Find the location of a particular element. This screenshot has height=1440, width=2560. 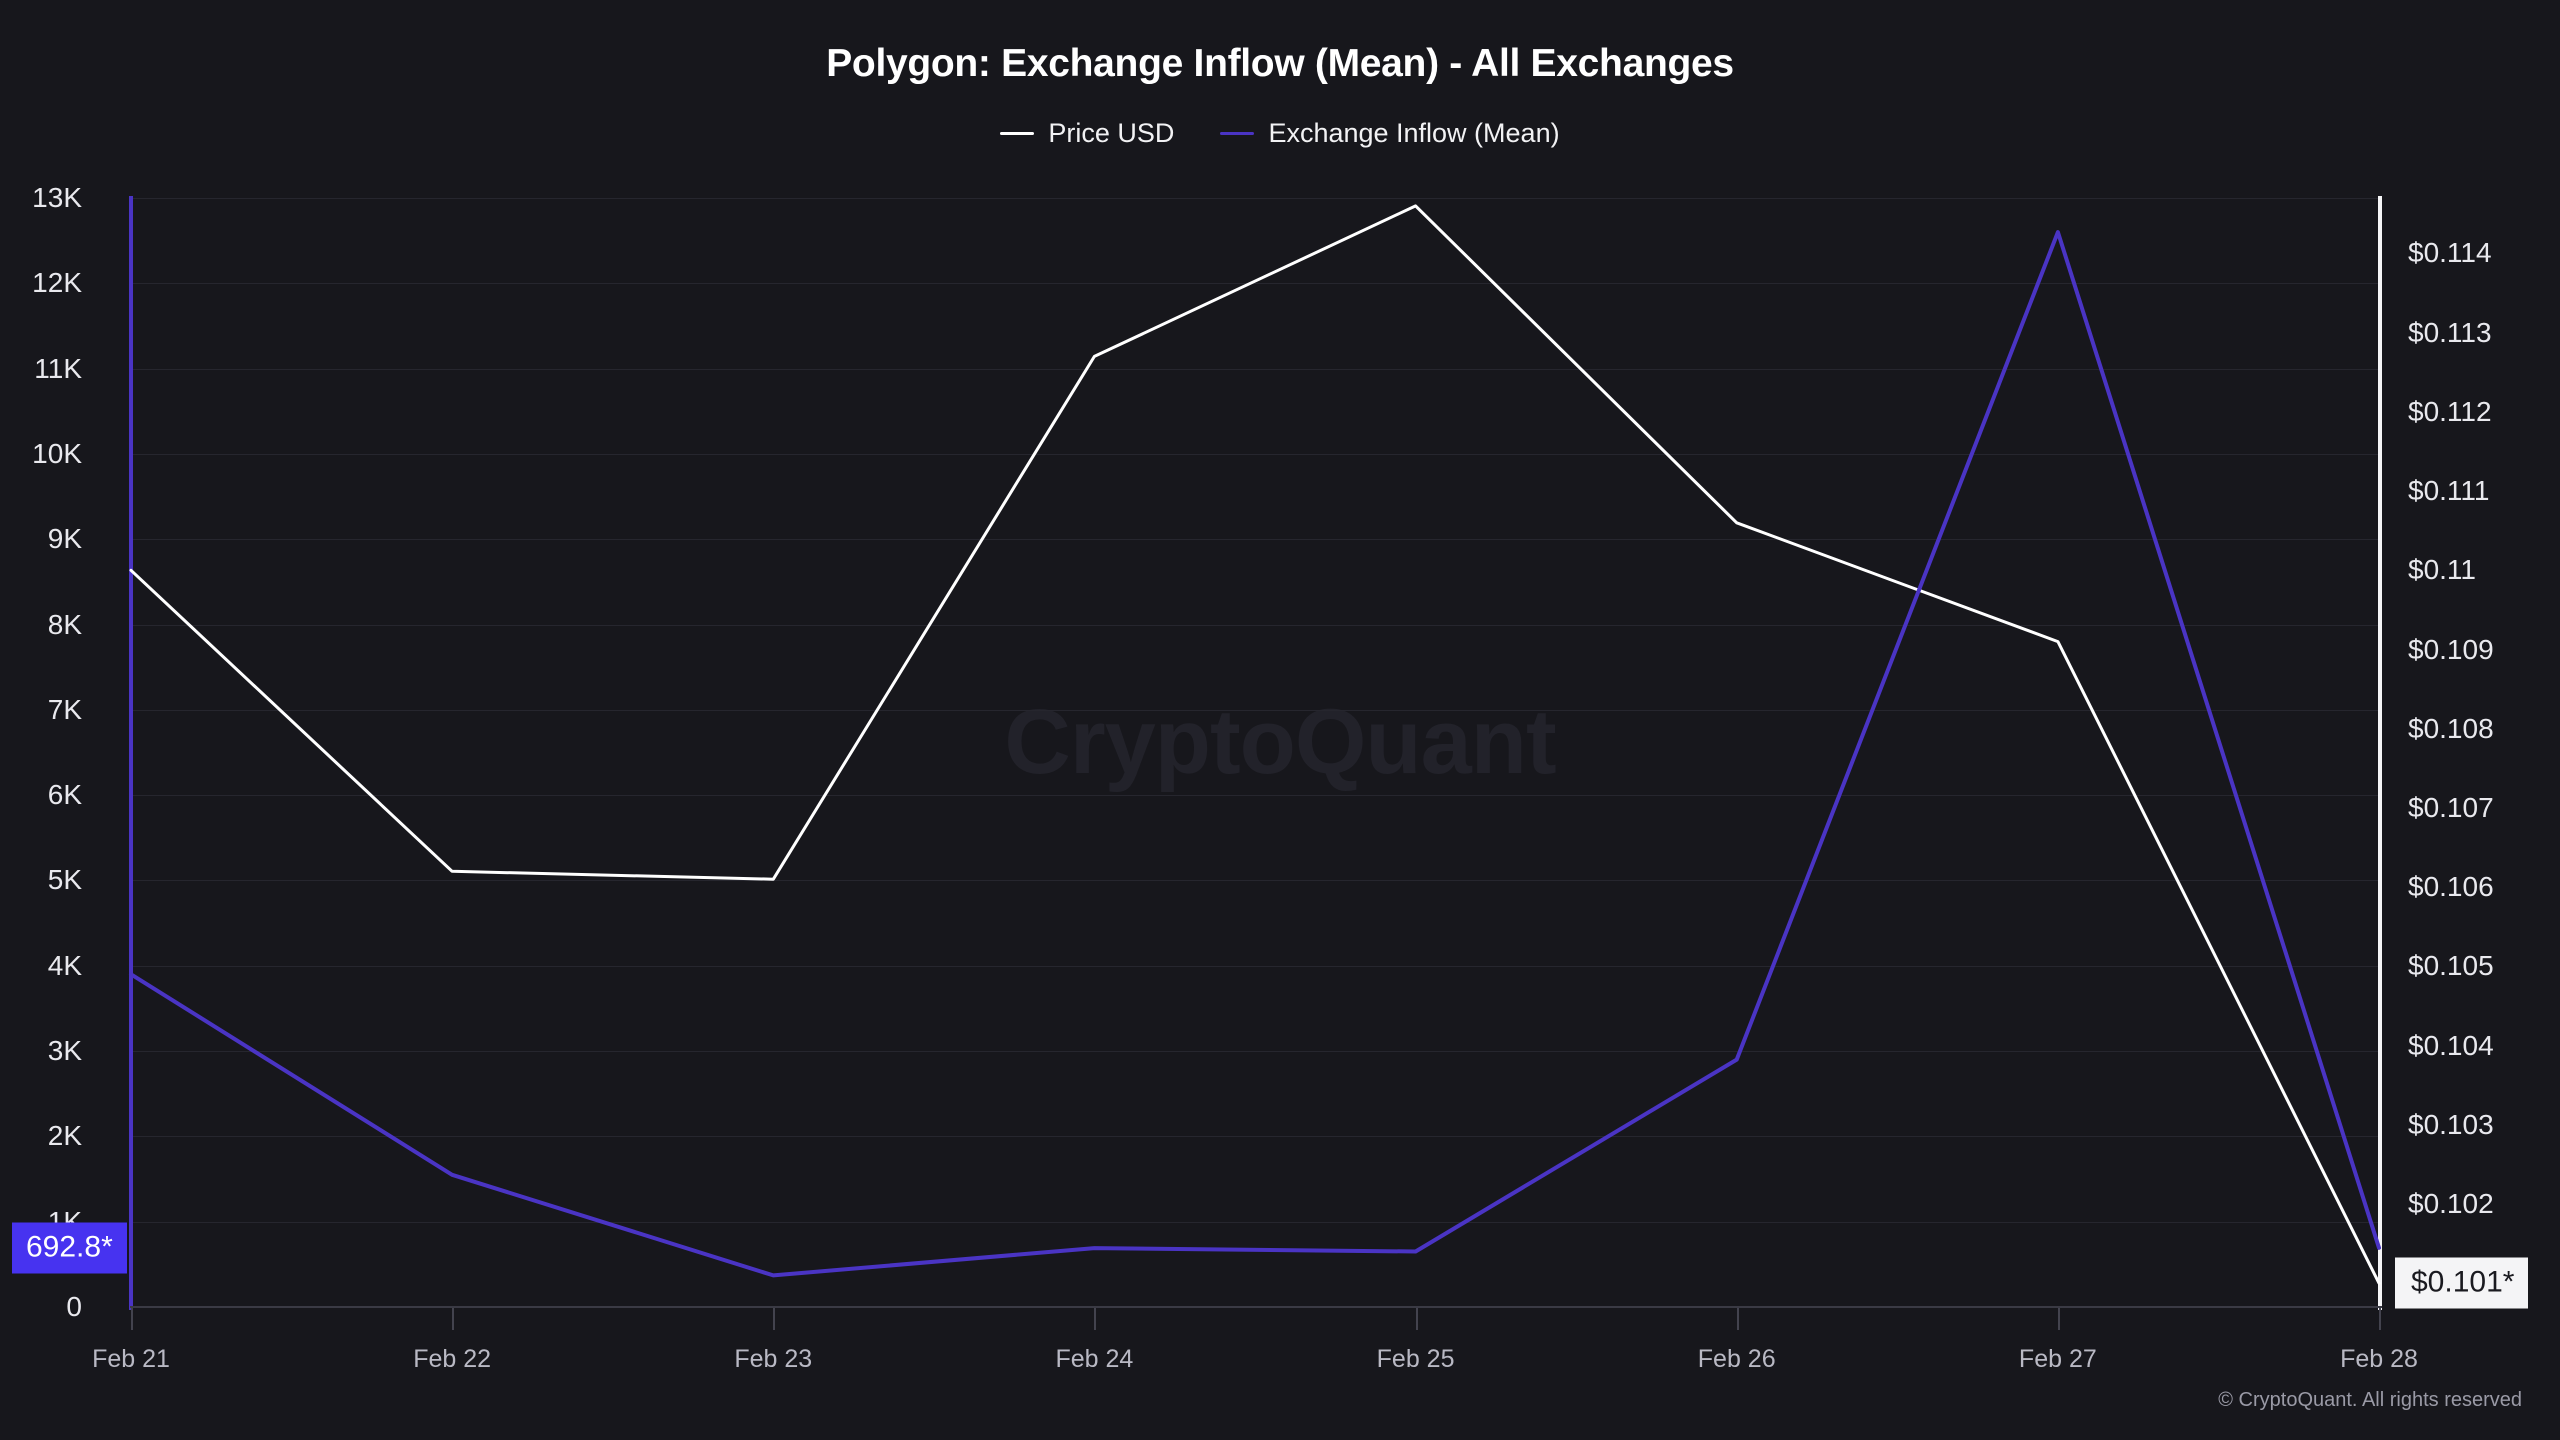

x-axis-tick: Feb 24 is located at coordinates (1094, 1359).